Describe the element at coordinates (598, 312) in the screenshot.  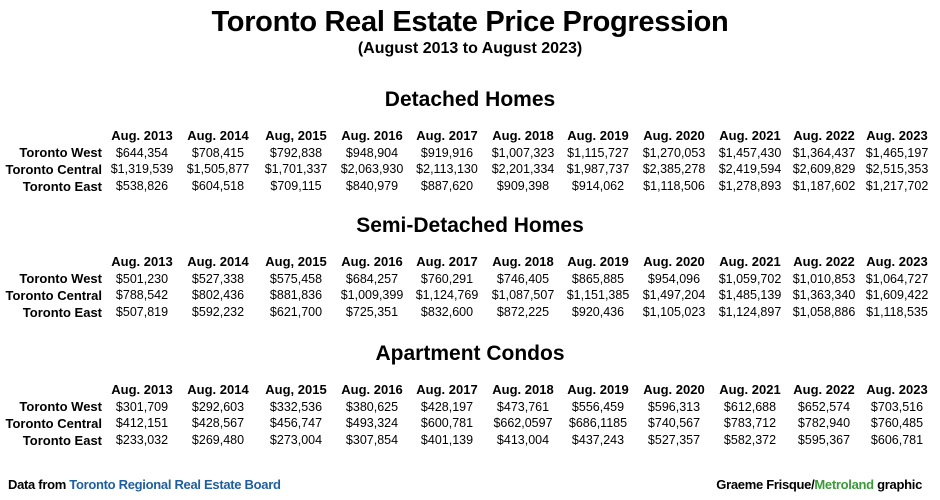
I see `price-cell: $920,436` at that location.